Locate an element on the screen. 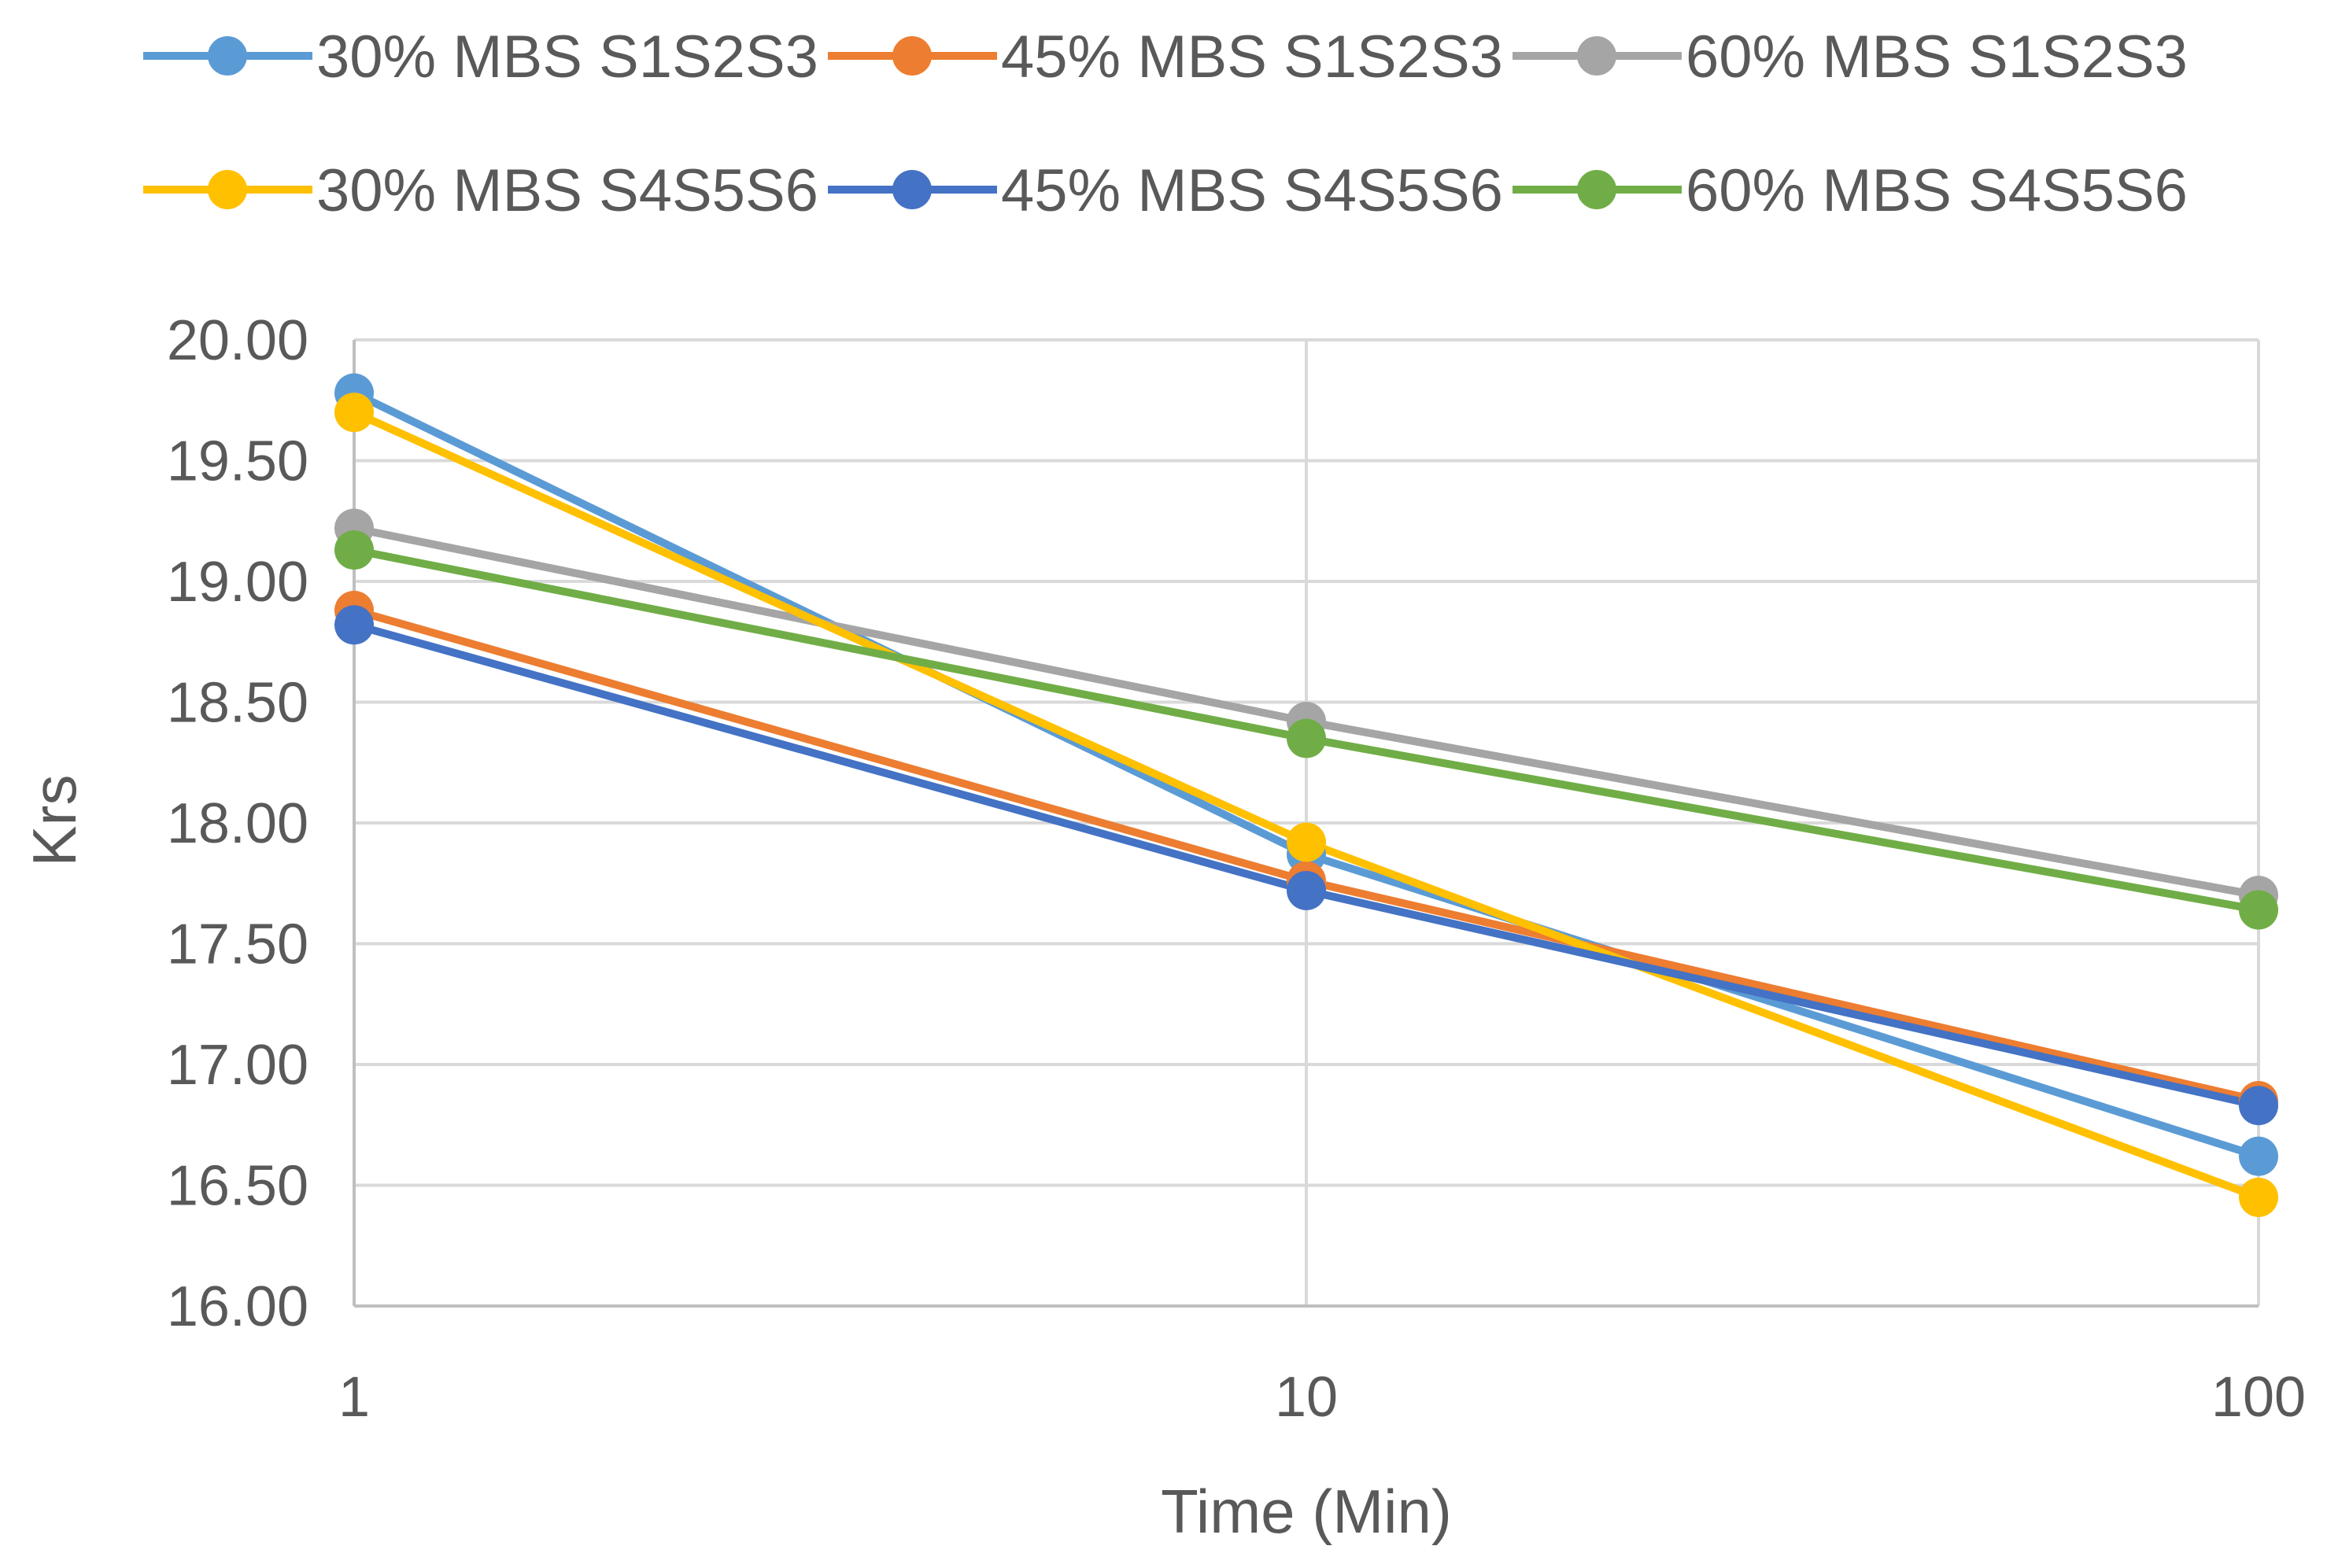  legend-item: 60% MBS S4S5S6 is located at coordinates (1851, 190).